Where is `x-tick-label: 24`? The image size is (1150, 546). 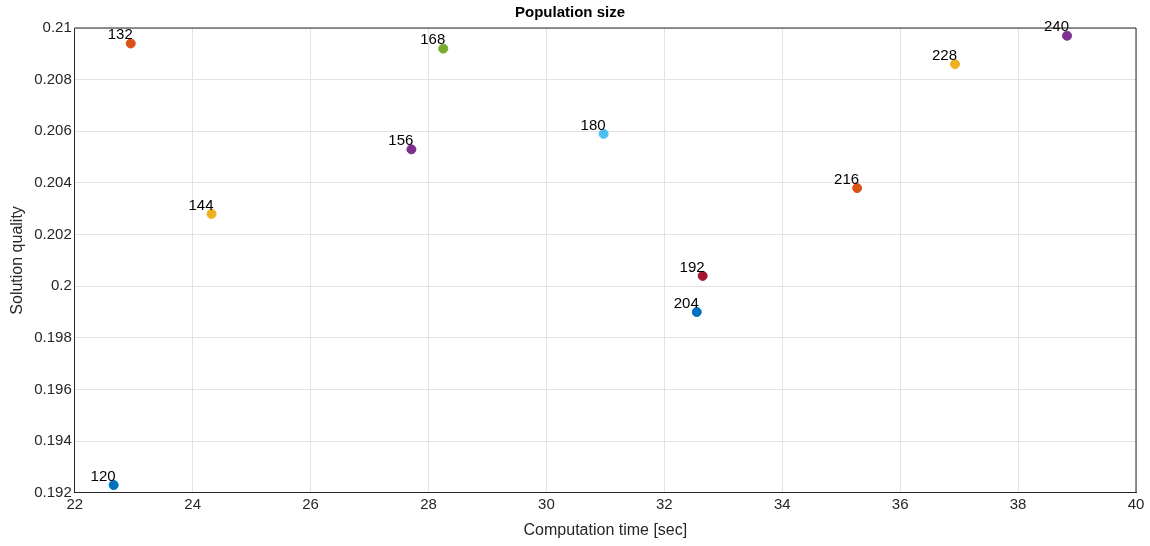
x-tick-label: 24 is located at coordinates (192, 503).